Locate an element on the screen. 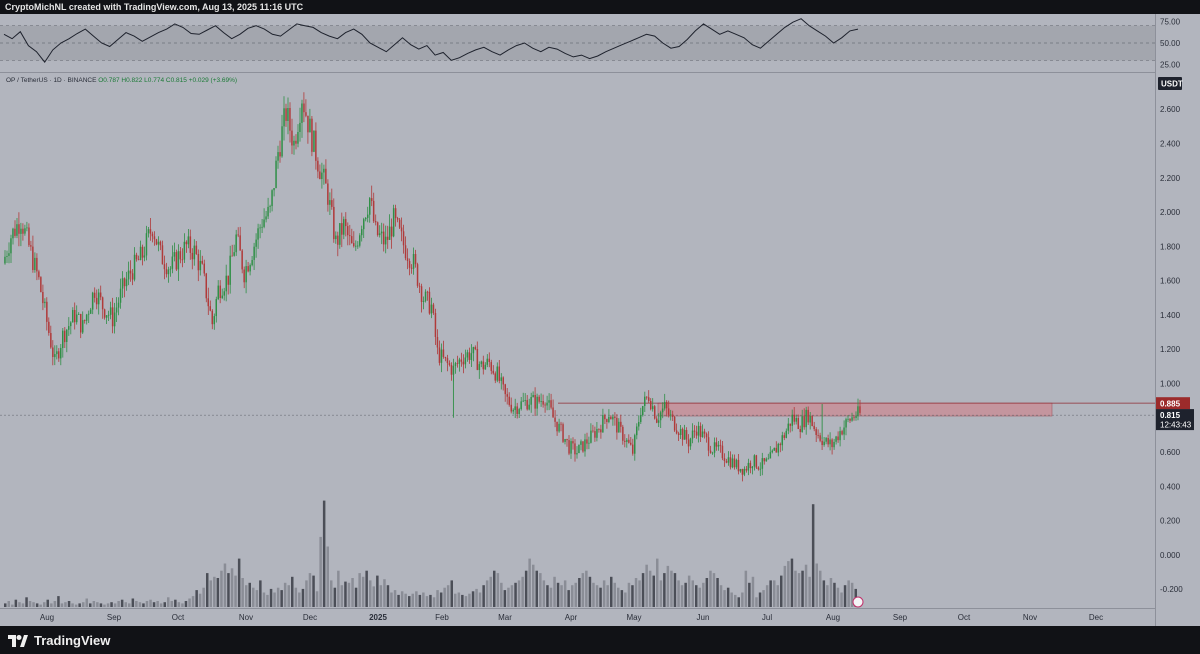 The height and width of the screenshot is (654, 1200). tradingview-logo: TradingView is located at coordinates (59, 640).